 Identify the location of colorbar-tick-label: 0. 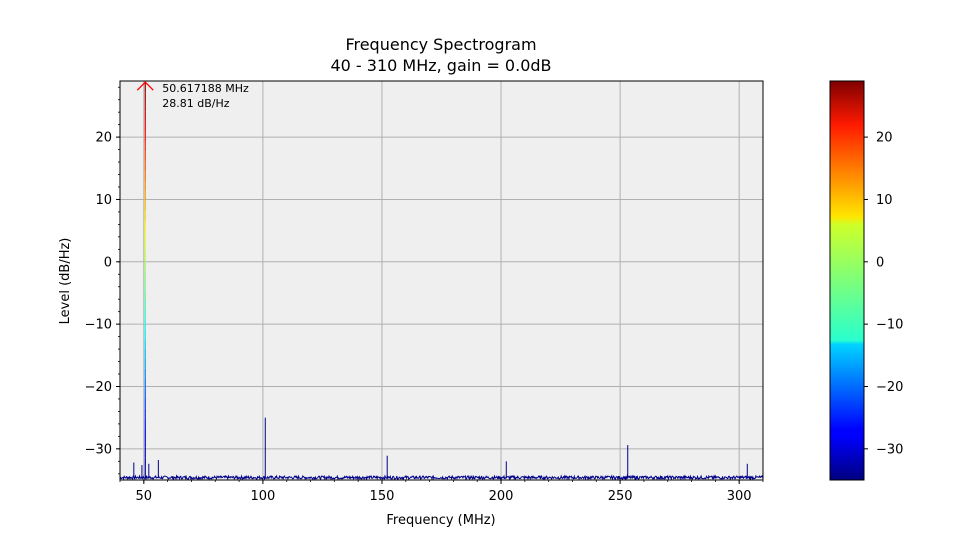
(880, 262).